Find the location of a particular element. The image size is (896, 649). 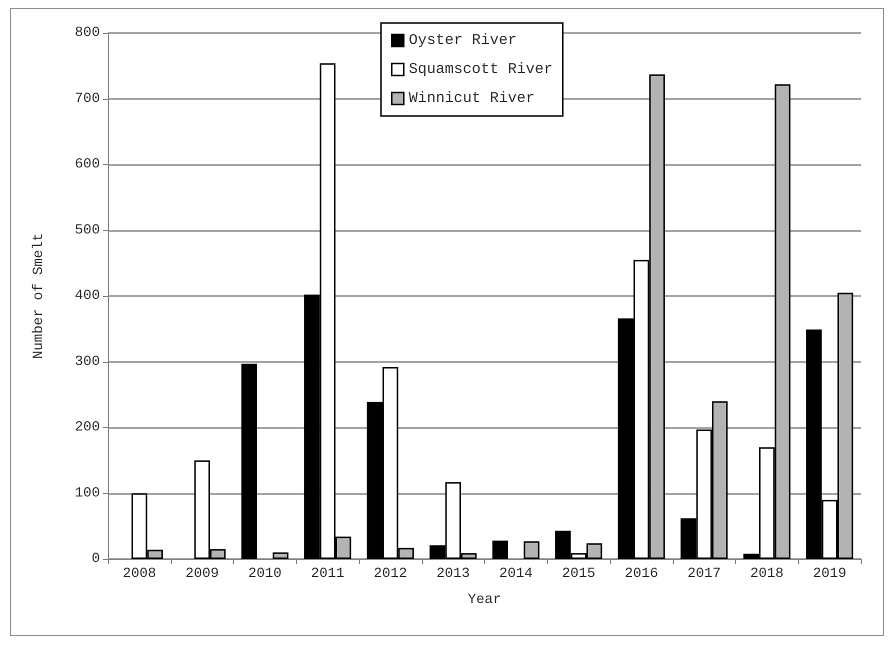

x-tick-label: 2013 is located at coordinates (453, 574).